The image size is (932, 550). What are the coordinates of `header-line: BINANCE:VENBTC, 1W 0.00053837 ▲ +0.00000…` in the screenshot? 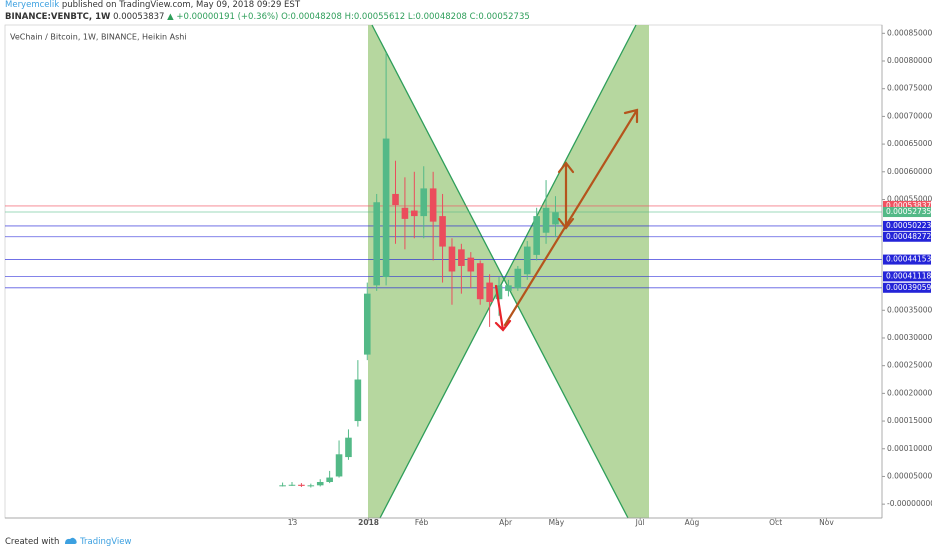 It's located at (267, 17).